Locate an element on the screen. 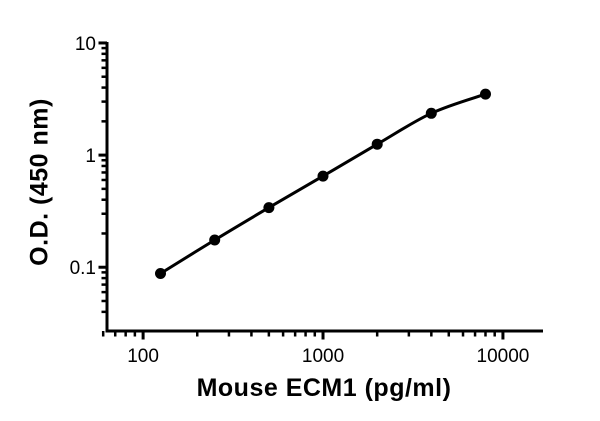 This screenshot has height=421, width=600. y-tick-label: 0.1 is located at coordinates (83, 268).